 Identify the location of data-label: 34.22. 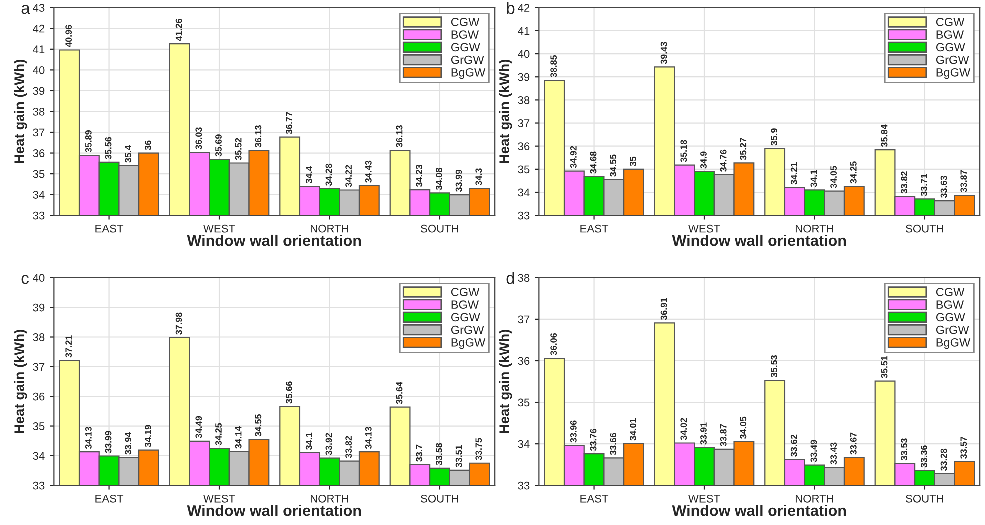
(349, 176).